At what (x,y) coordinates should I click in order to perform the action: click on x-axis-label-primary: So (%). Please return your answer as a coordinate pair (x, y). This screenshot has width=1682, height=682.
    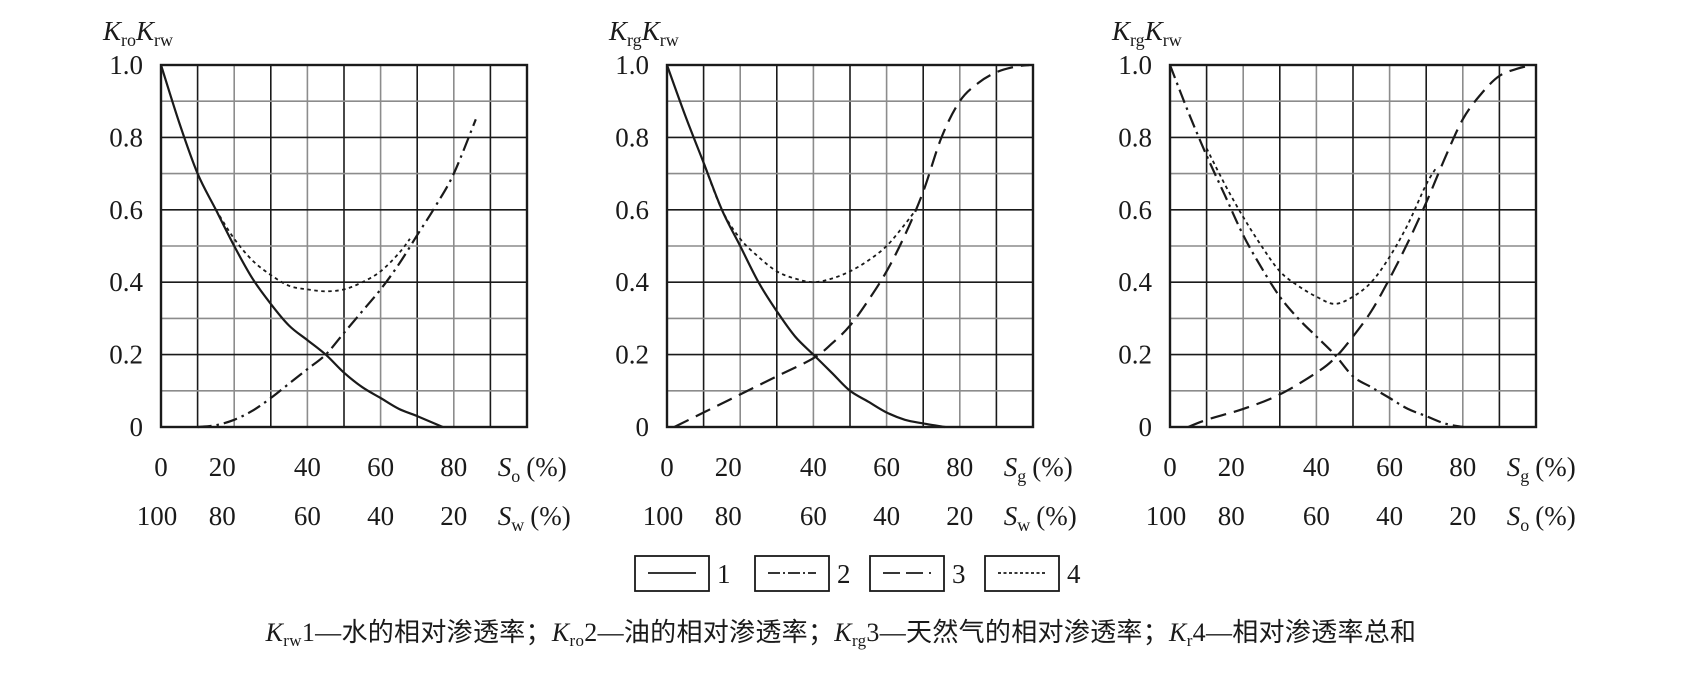
    Looking at the image, I should click on (532, 469).